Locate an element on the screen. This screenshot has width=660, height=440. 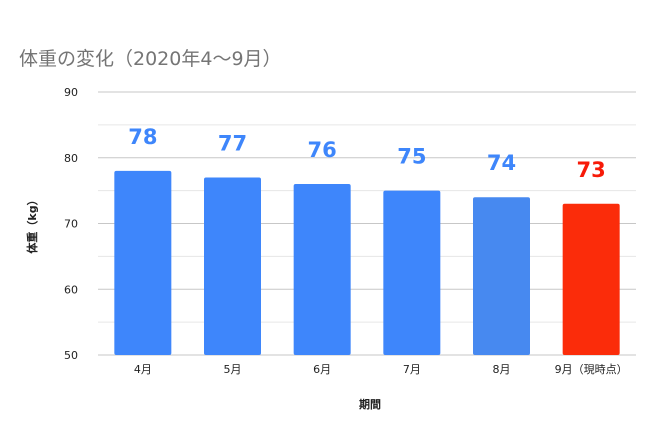
data-label: 76 is located at coordinates (322, 150).